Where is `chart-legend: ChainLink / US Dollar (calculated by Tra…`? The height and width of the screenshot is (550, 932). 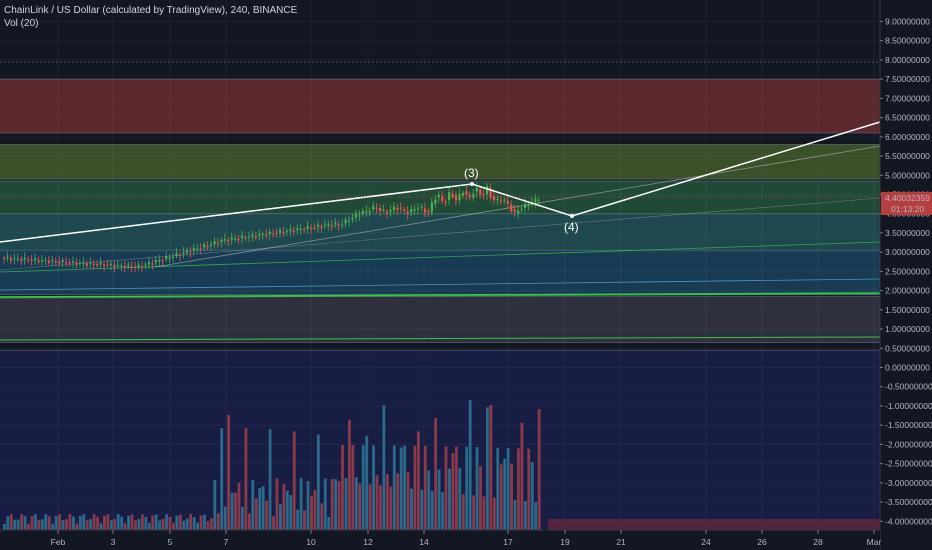
chart-legend: ChainLink / US Dollar (calculated by Tra… is located at coordinates (150, 17).